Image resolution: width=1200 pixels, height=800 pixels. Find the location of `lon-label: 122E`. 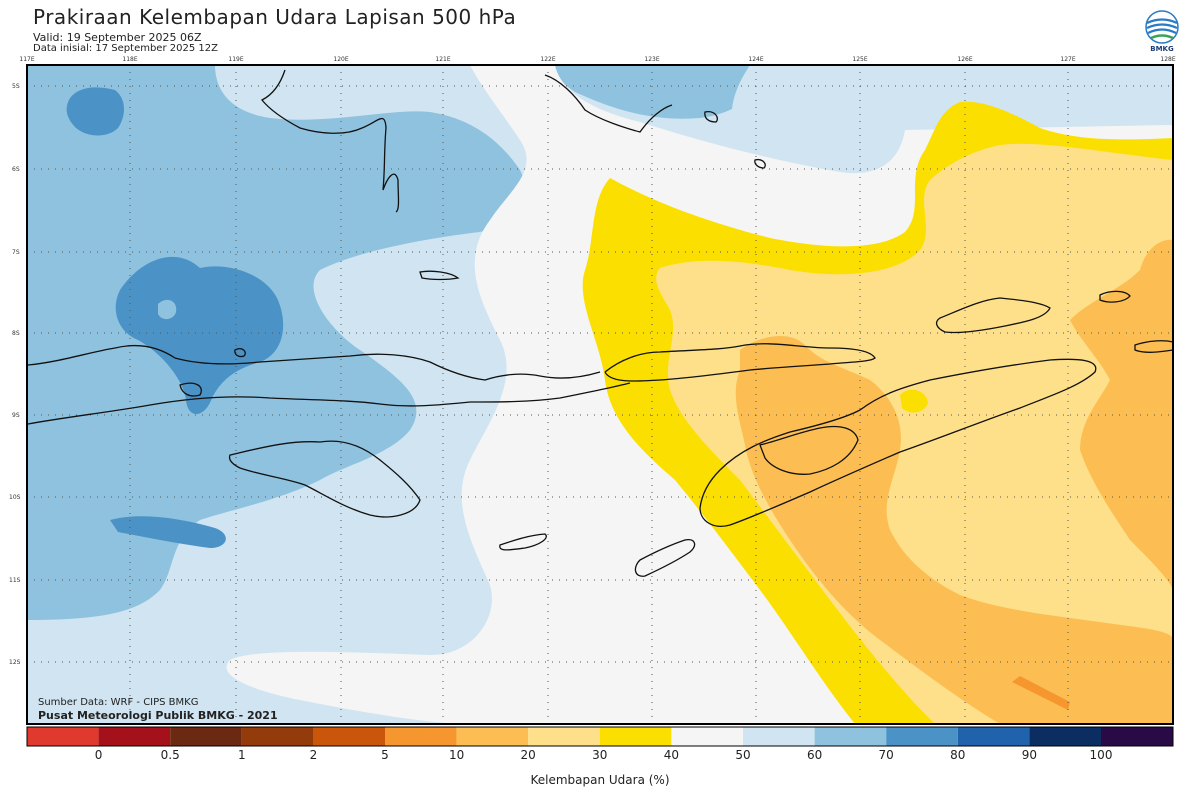

lon-label: 122E is located at coordinates (547, 59).